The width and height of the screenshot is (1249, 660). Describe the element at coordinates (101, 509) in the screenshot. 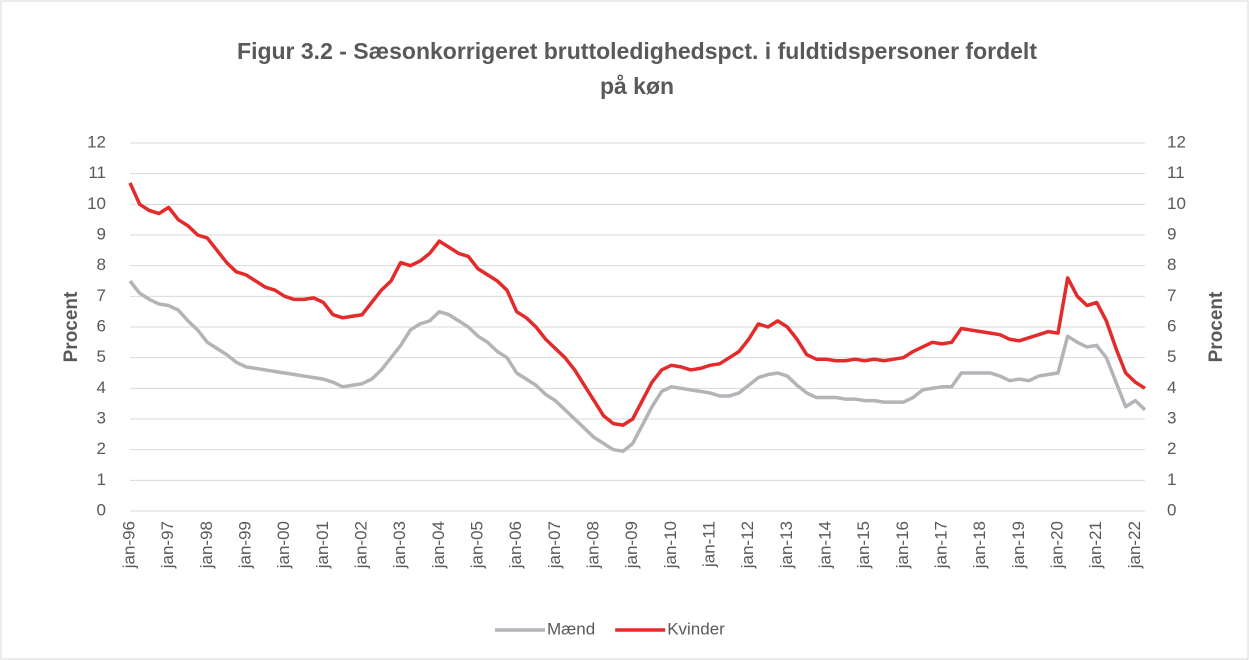

I see `y-tick-label: 0` at that location.